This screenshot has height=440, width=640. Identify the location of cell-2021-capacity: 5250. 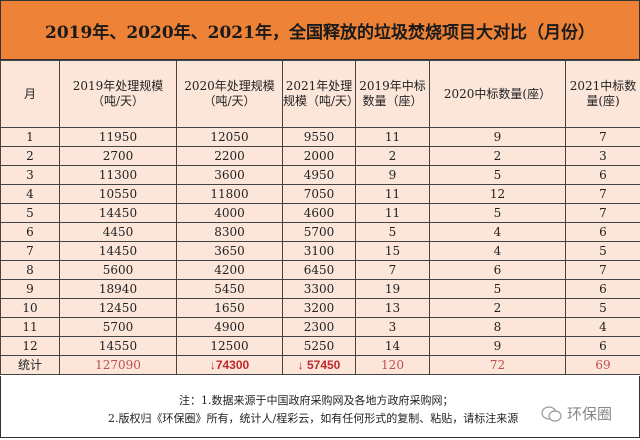
(319, 346).